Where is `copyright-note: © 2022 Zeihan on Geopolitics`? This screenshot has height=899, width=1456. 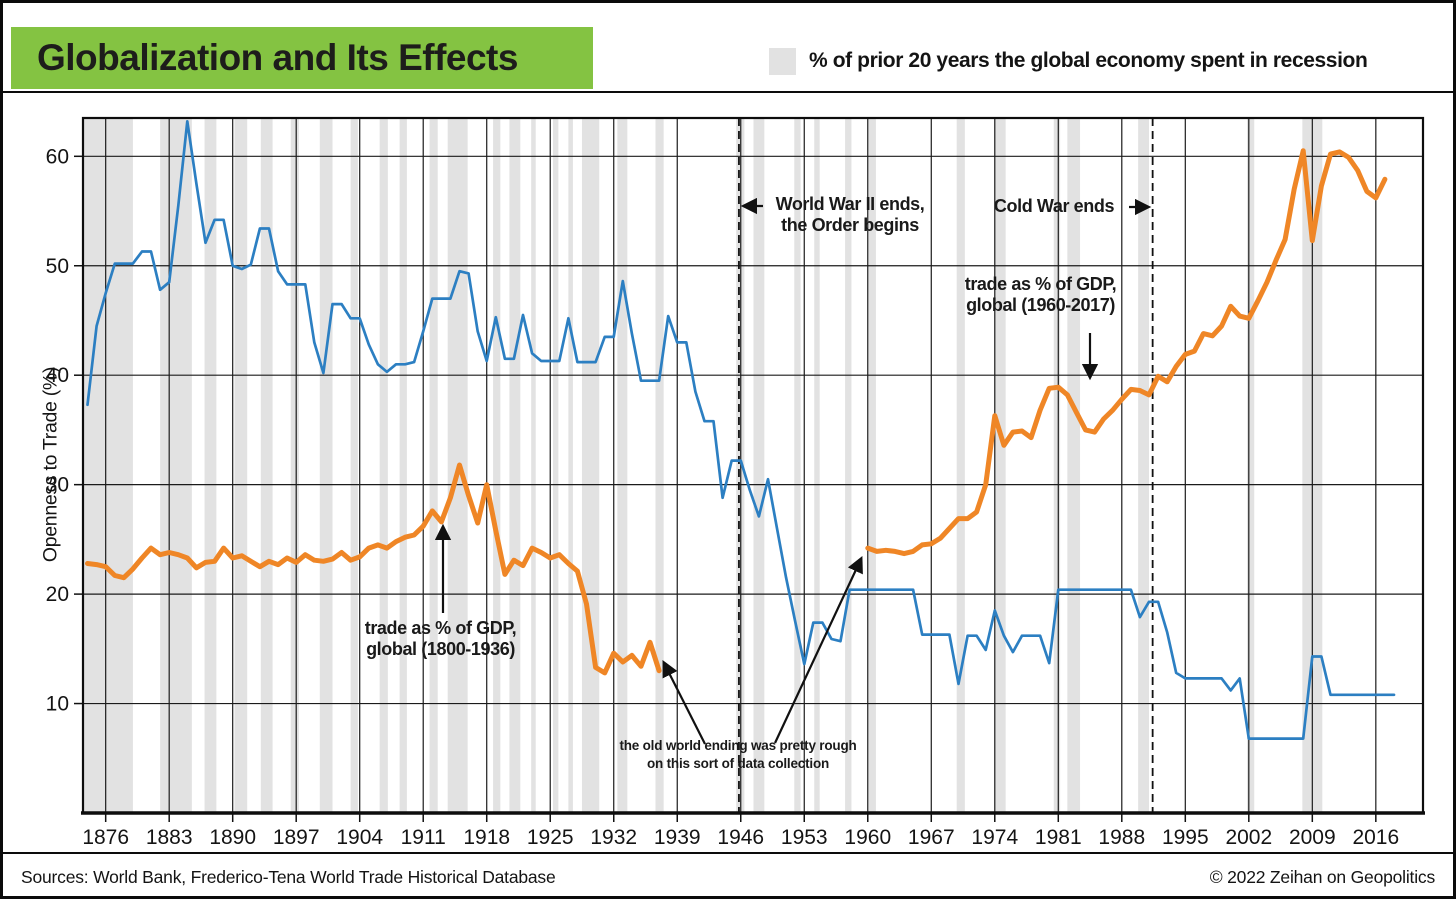 copyright-note: © 2022 Zeihan on Geopolitics is located at coordinates (1322, 877).